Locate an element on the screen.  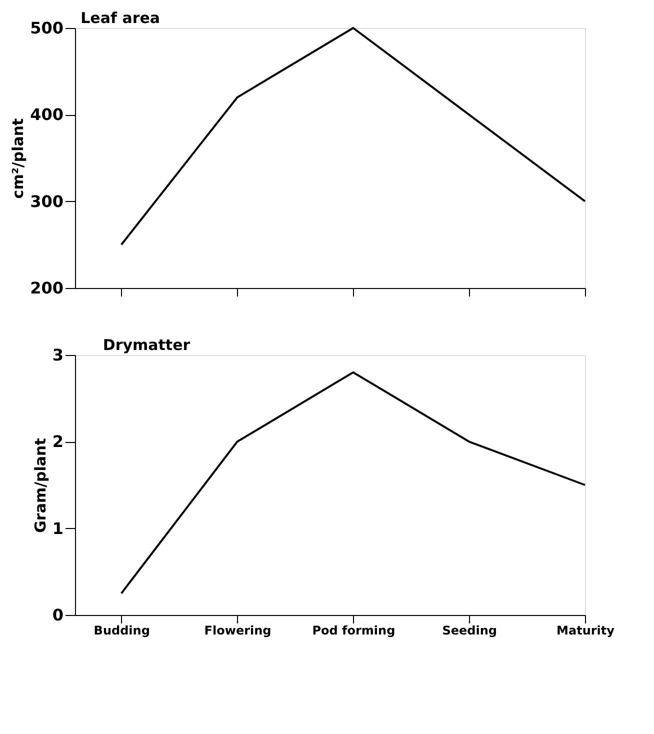
x-tick-label: Seeding is located at coordinates (469, 631).